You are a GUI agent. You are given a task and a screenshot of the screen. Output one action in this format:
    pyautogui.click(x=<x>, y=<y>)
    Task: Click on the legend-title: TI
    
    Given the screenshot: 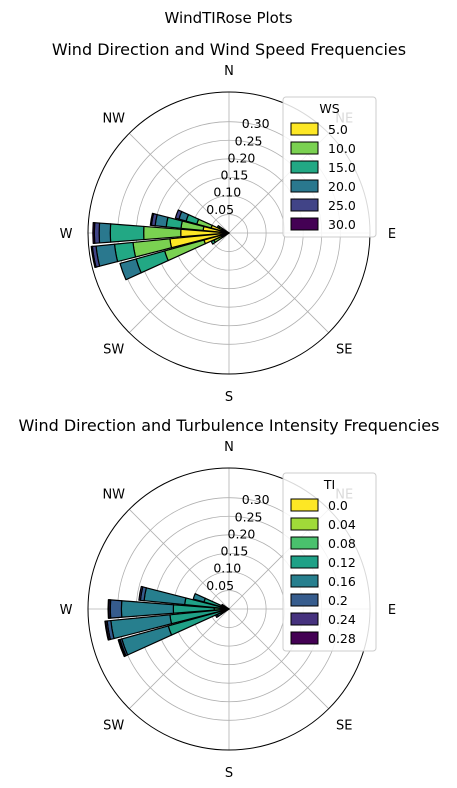 What is the action you would take?
    pyautogui.click(x=329, y=484)
    